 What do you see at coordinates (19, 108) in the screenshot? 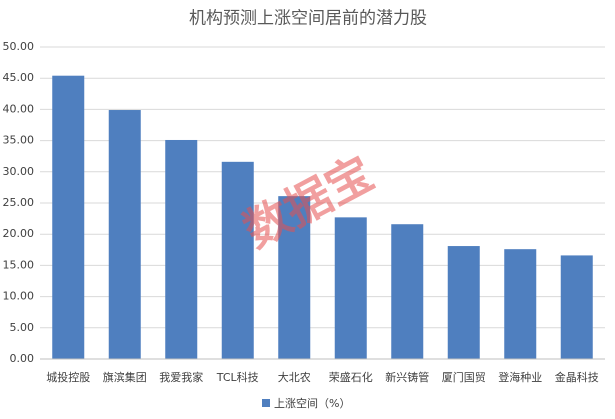
I see `y-tick-label: 40.00` at bounding box center [19, 108].